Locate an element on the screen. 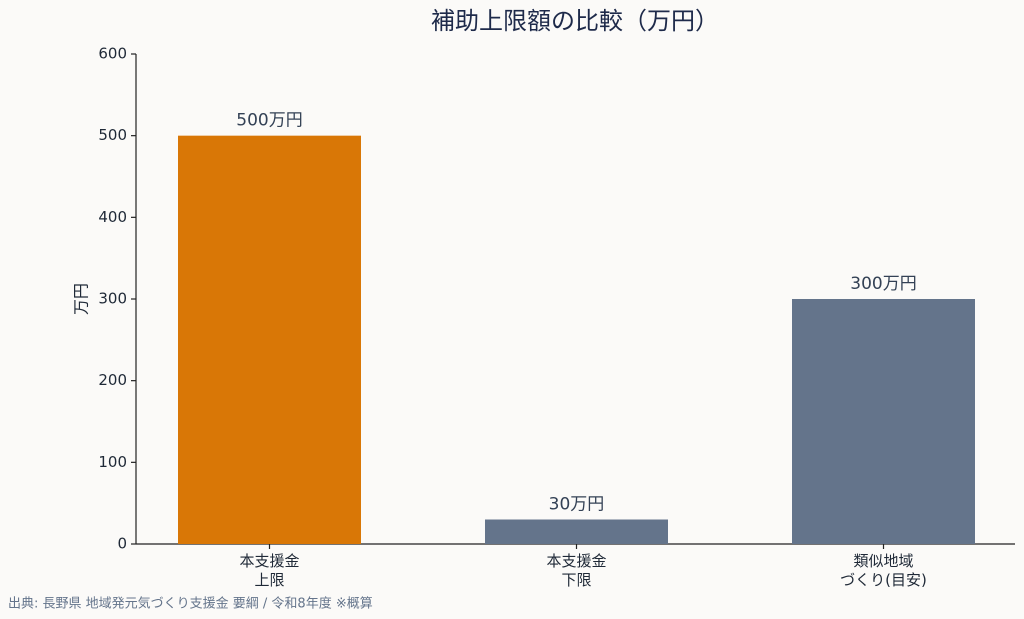 The image size is (1024, 619). value-label: 300万円 is located at coordinates (883, 284).